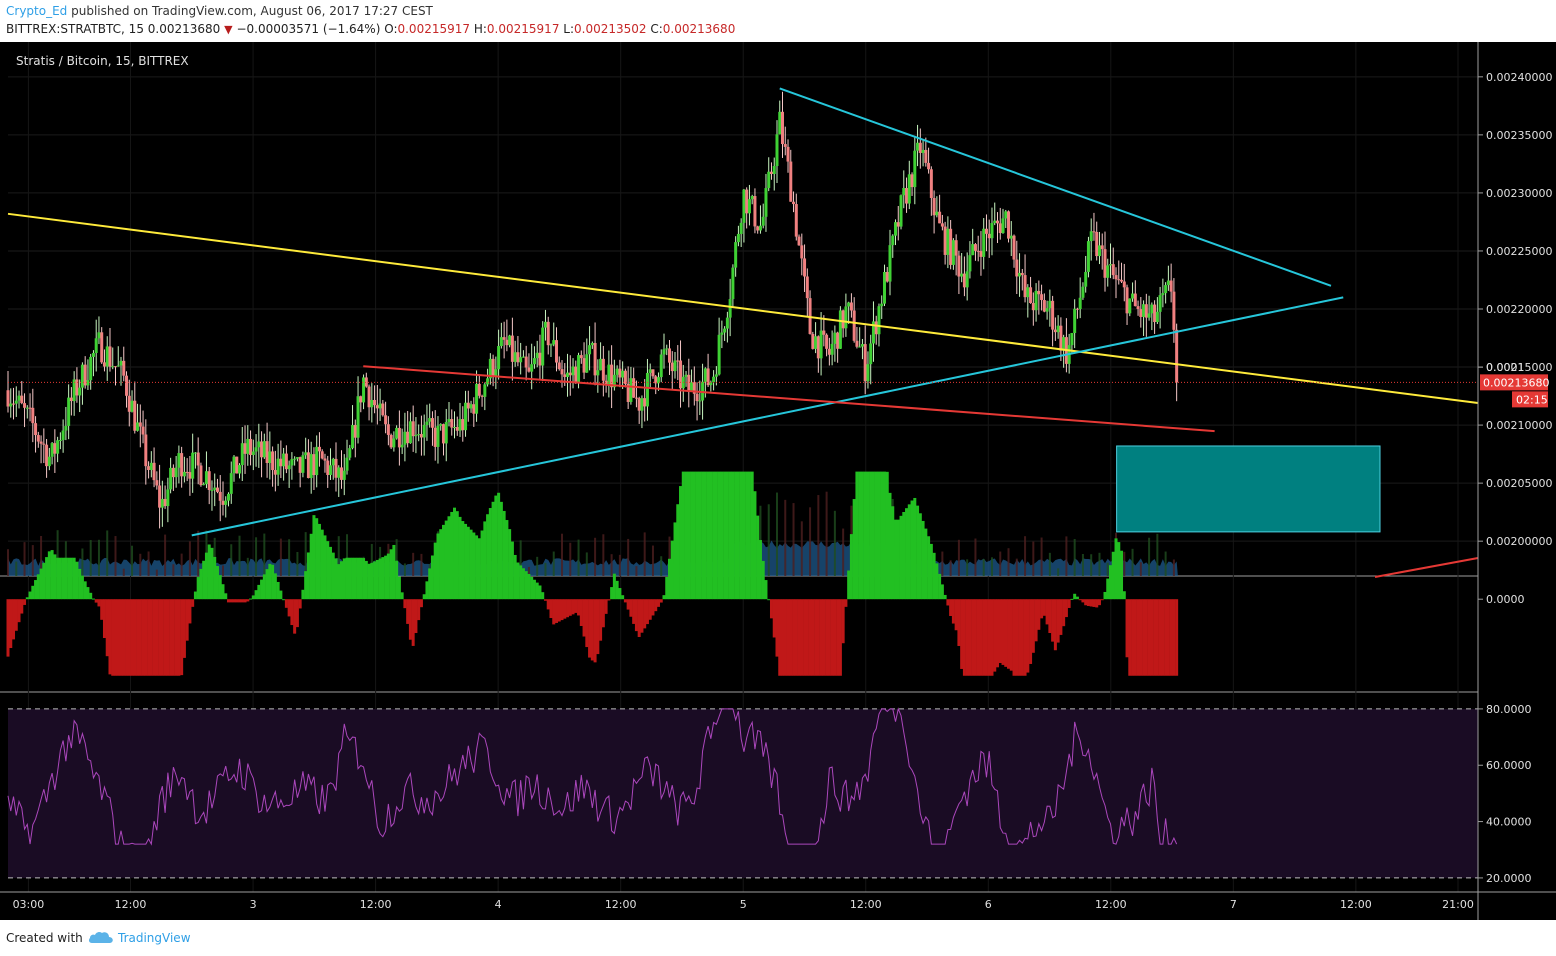 The image size is (1556, 956). What do you see at coordinates (37, 11) in the screenshot?
I see `author-link: Crypto_Ed` at bounding box center [37, 11].